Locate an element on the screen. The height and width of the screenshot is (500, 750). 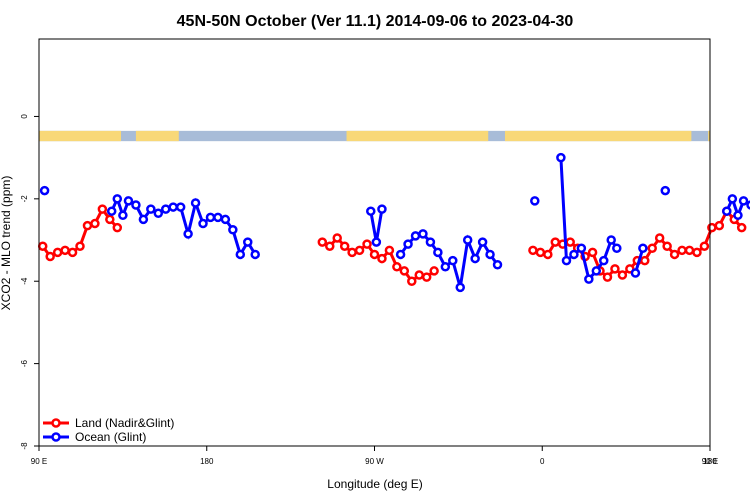
legend-label: Land (Nadir&Glint) is located at coordinates (124, 423).